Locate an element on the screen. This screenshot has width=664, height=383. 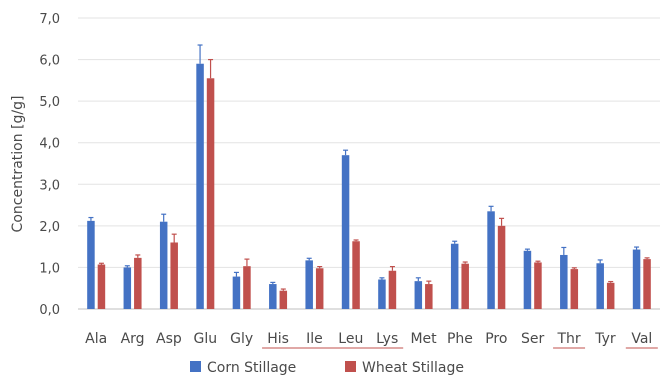
y-tick-label: 7,0 is located at coordinates (49, 19).